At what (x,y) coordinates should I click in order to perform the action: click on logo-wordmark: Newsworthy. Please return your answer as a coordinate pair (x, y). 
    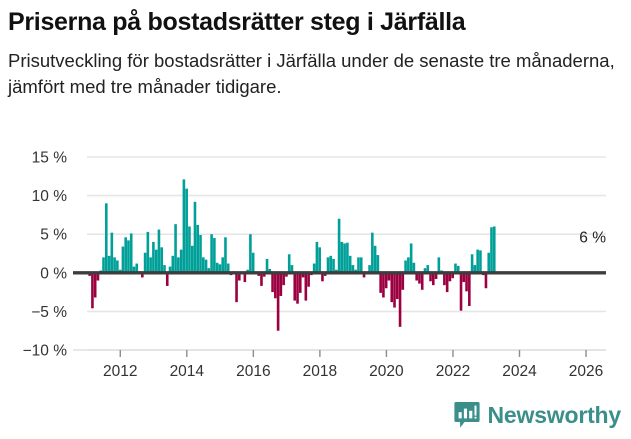
    Looking at the image, I should click on (554, 414).